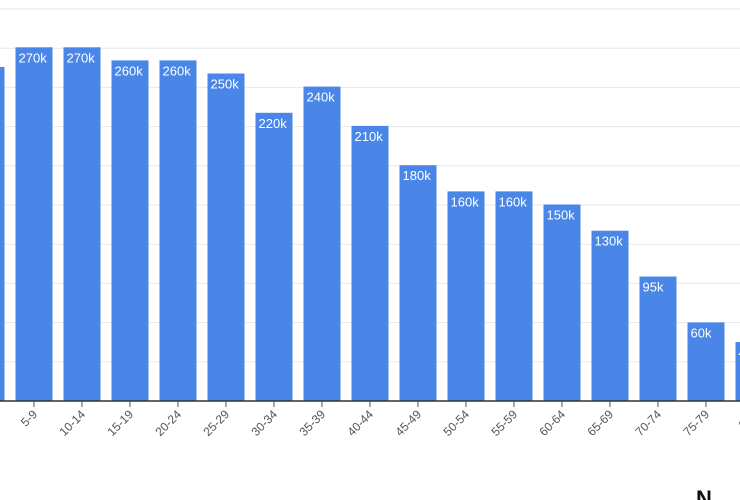 This screenshot has height=500, width=740. Describe the element at coordinates (273, 123) in the screenshot. I see `data-label-30-34: 220k` at that location.